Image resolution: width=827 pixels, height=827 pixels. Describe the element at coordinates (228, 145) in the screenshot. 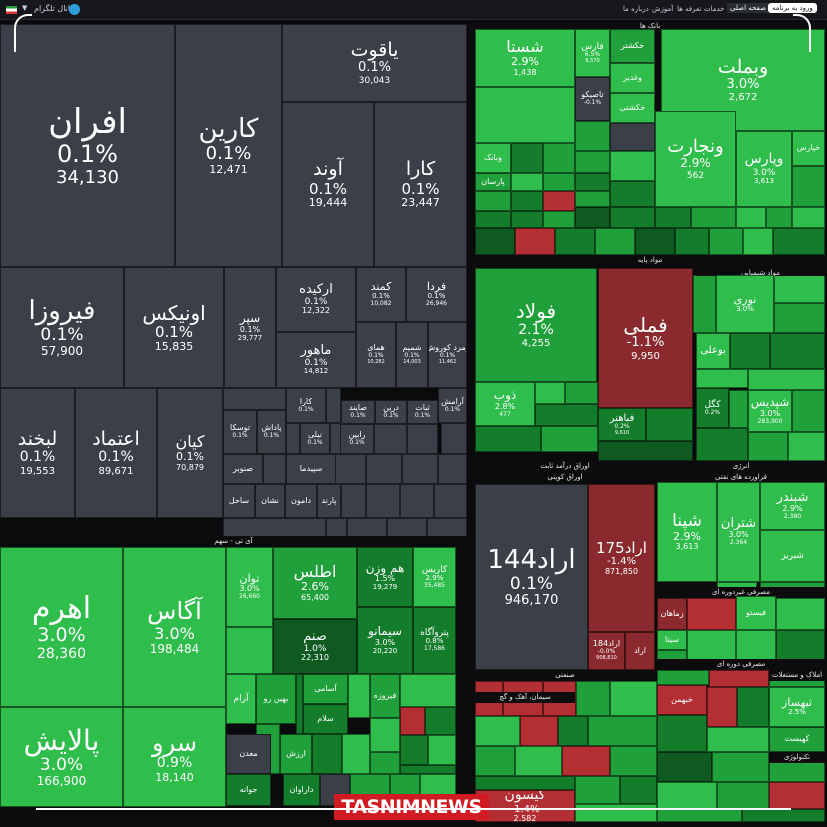

I see `stock-tile: کارین 0.1% 12,471` at that location.